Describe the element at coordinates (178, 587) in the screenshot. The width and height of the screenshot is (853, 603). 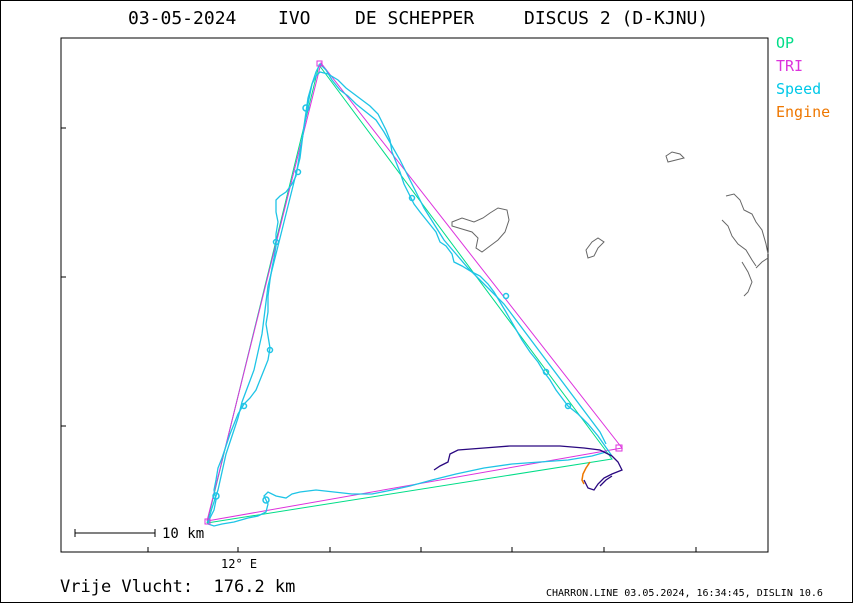
I see `distance-summary: Vrije Vlucht: 176.2 km` at that location.